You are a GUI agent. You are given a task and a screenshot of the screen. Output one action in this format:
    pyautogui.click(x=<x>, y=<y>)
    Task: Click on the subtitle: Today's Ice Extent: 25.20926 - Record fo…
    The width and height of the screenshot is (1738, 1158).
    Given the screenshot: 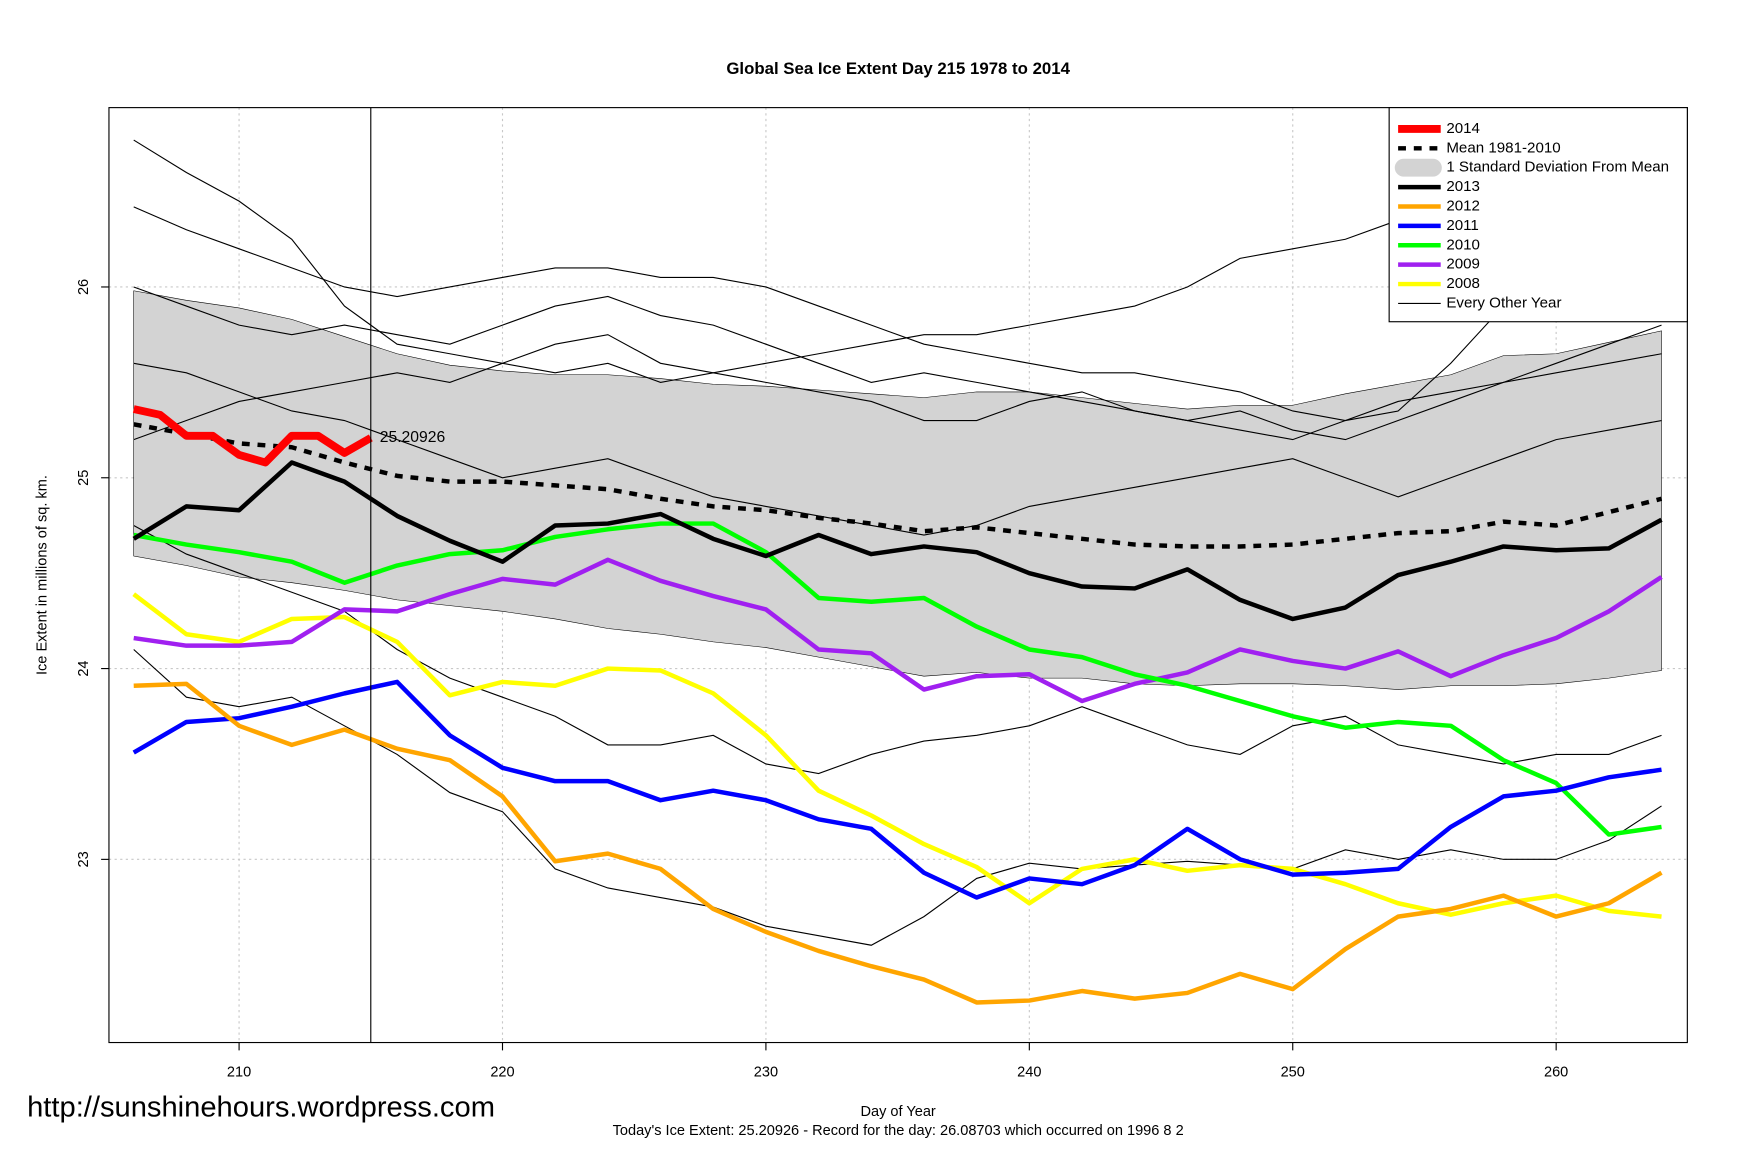 What is the action you would take?
    pyautogui.click(x=898, y=1131)
    